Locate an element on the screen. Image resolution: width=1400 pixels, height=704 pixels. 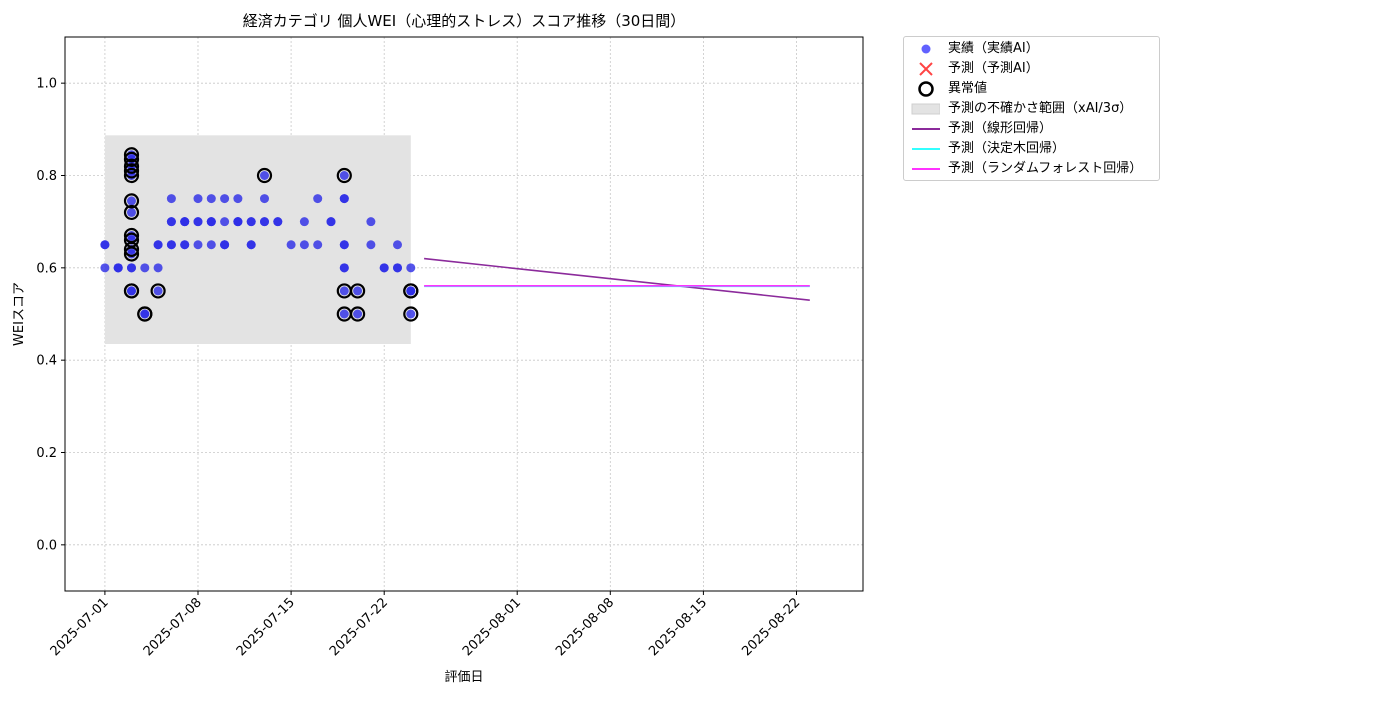
legend-item-tree: 予測（決定木回帰） is located at coordinates (1031, 149).